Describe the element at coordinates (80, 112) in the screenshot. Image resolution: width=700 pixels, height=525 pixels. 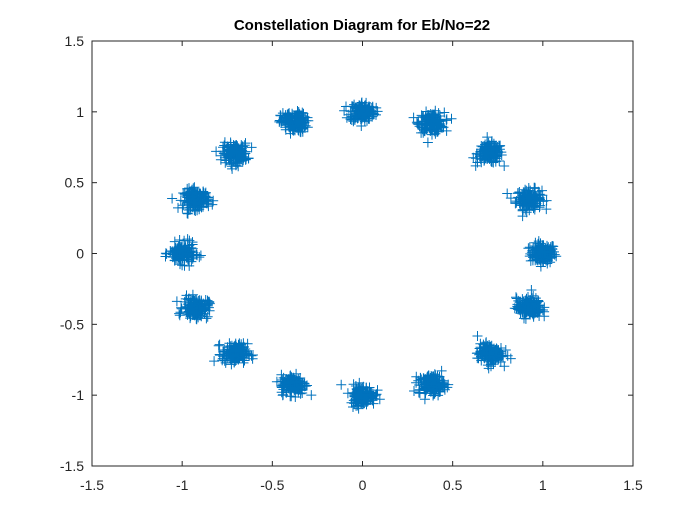
I see `y-tick-label: 1` at that location.